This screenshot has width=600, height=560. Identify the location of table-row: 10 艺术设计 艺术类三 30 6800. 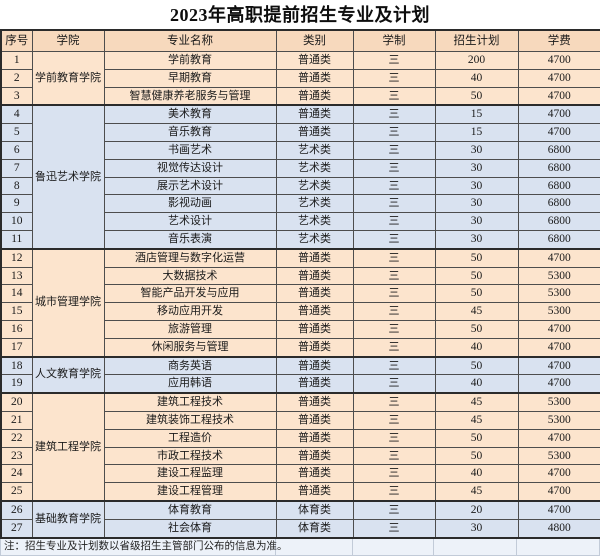
(300, 221).